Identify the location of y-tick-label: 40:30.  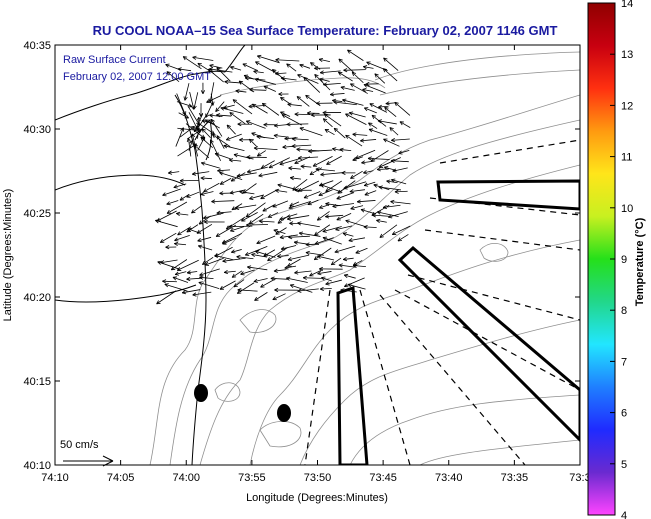
(37, 130).